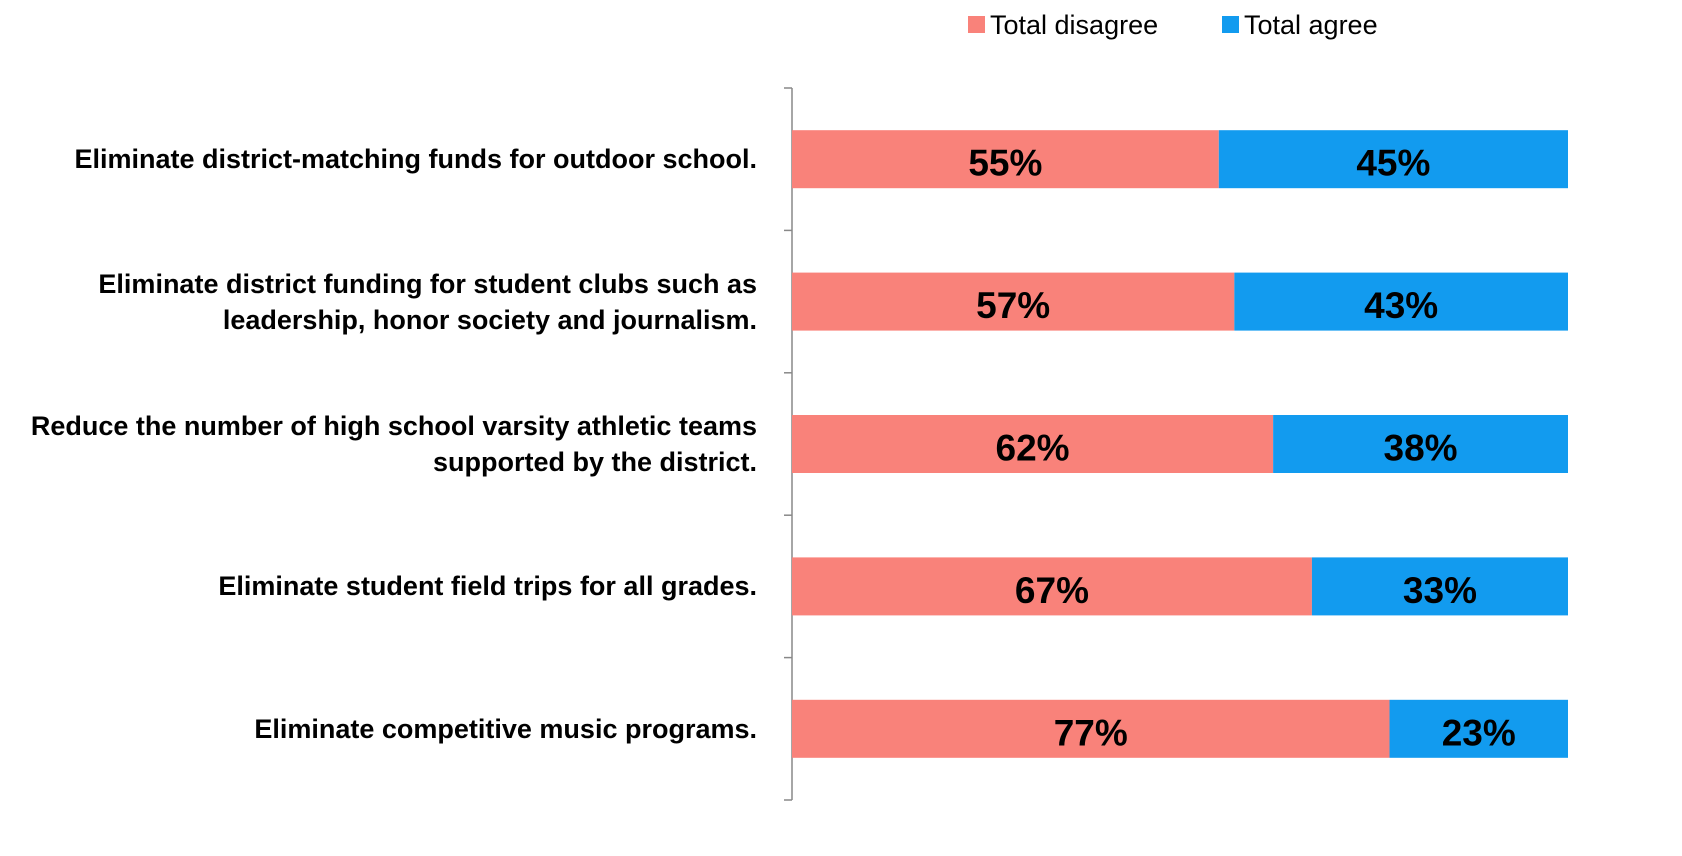 The width and height of the screenshot is (1682, 856). Describe the element at coordinates (1091, 732) in the screenshot. I see `data-label: 77%` at that location.